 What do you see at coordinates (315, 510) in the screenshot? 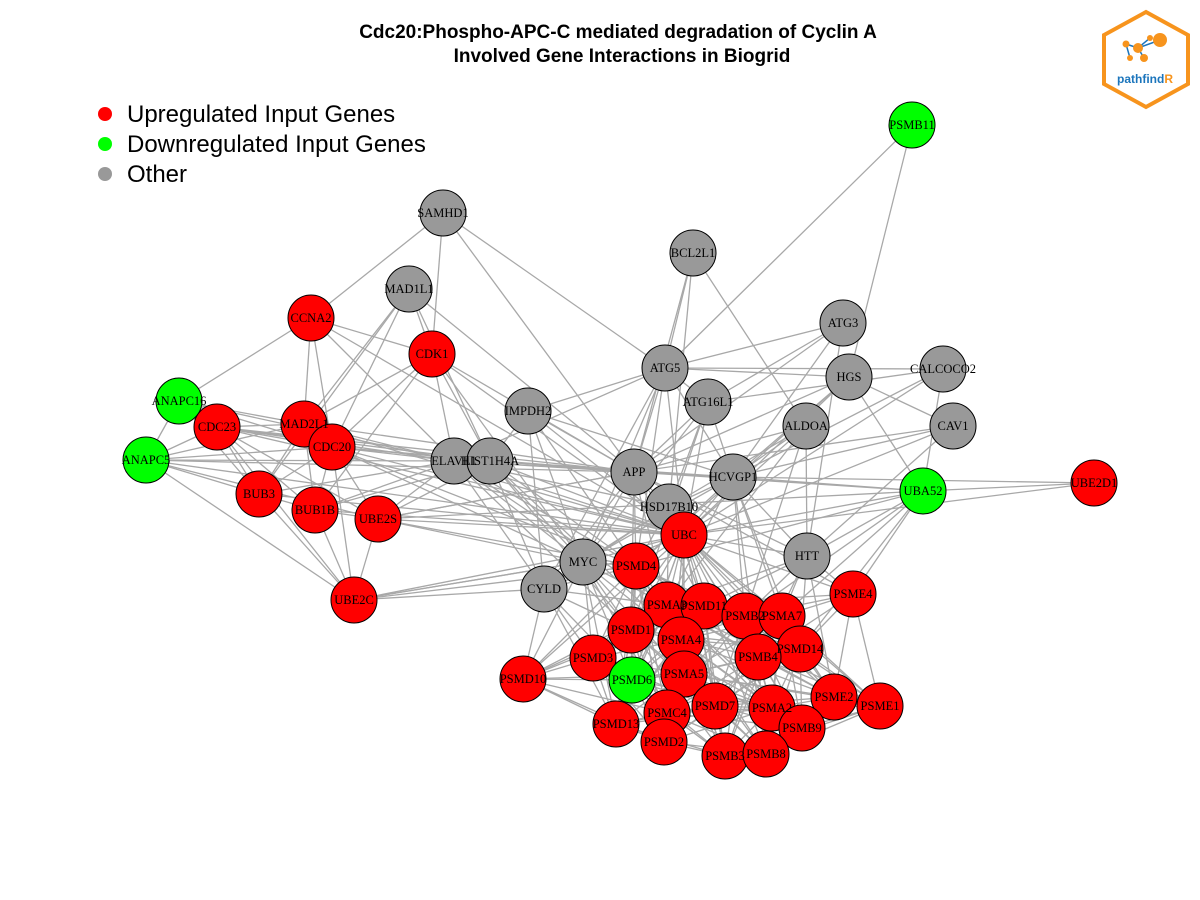
I see `node-bub1b` at bounding box center [315, 510].